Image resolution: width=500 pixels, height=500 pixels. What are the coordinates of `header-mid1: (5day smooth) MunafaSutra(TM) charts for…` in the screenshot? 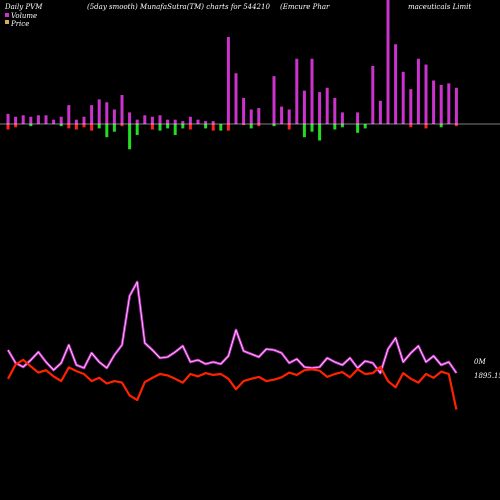 It's located at (178, 7).